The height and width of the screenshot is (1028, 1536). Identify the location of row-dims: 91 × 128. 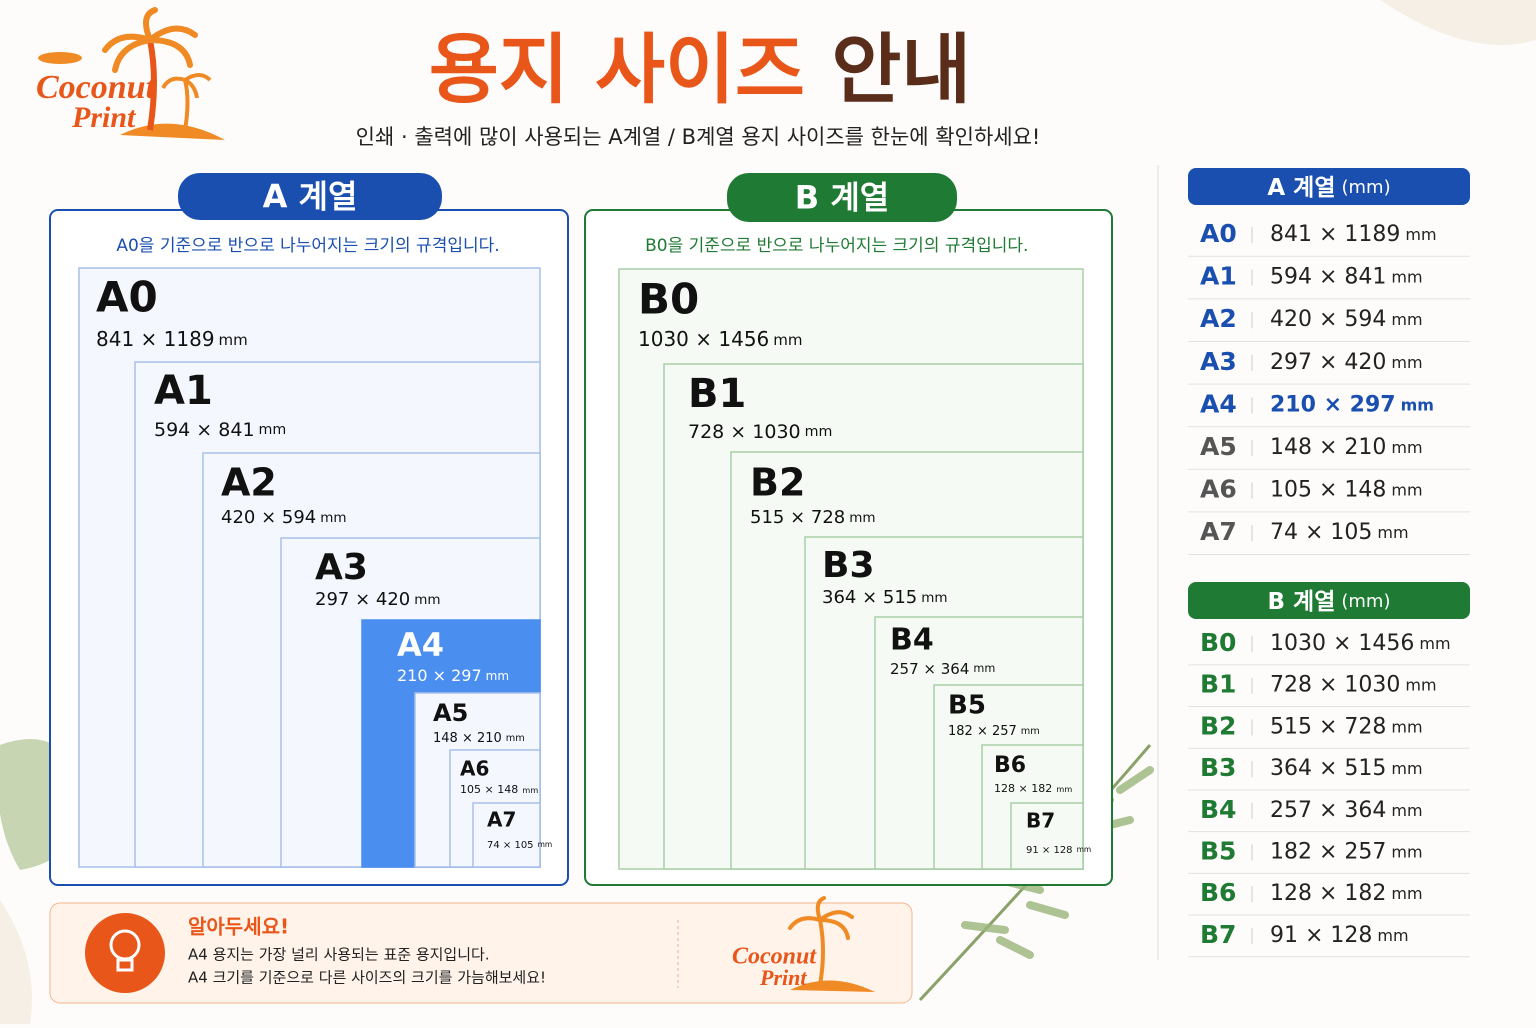
(1321, 935).